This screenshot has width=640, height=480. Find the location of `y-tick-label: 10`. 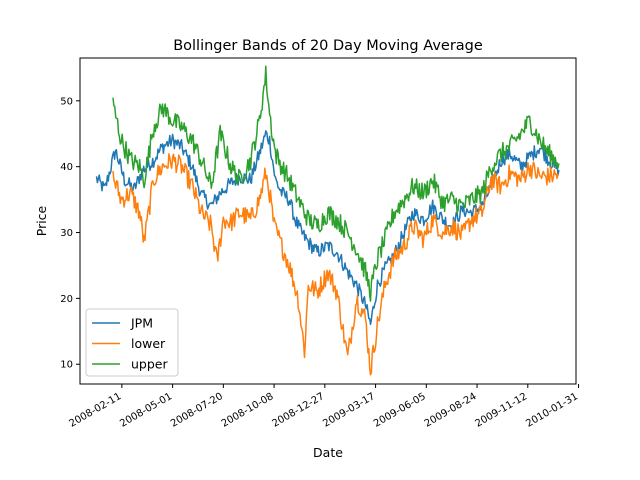

y-tick-label: 10 is located at coordinates (66, 365).